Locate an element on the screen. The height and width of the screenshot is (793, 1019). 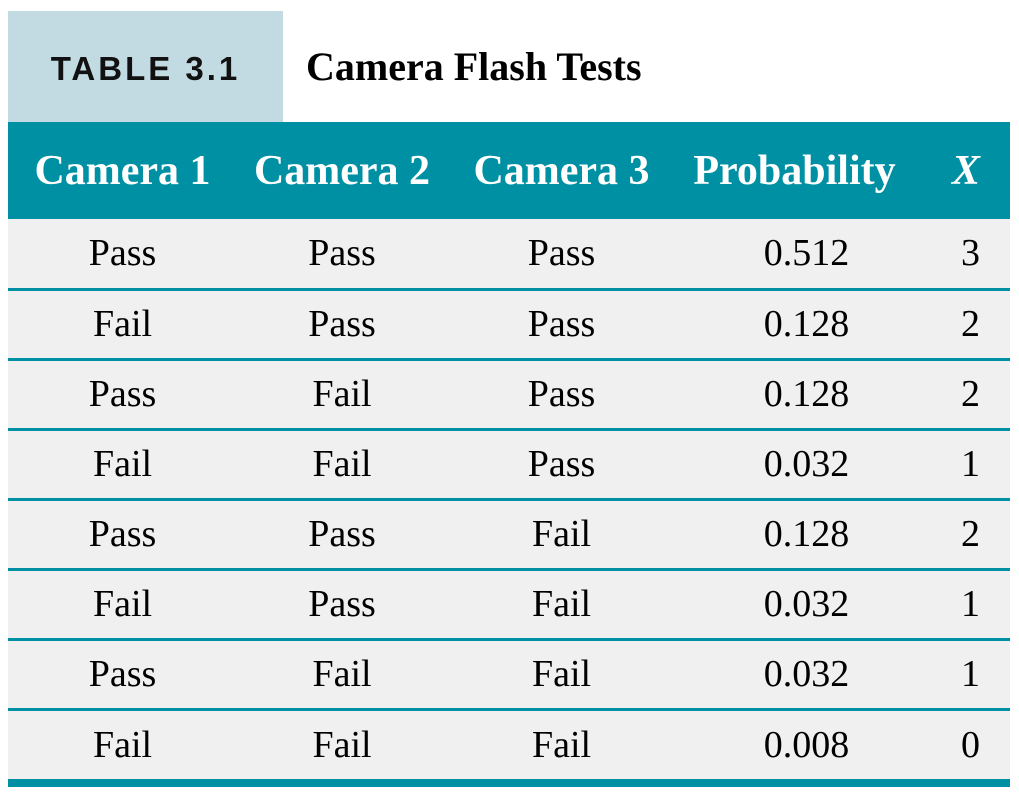
table-number-label: TABLE 3.1 is located at coordinates (145, 66).